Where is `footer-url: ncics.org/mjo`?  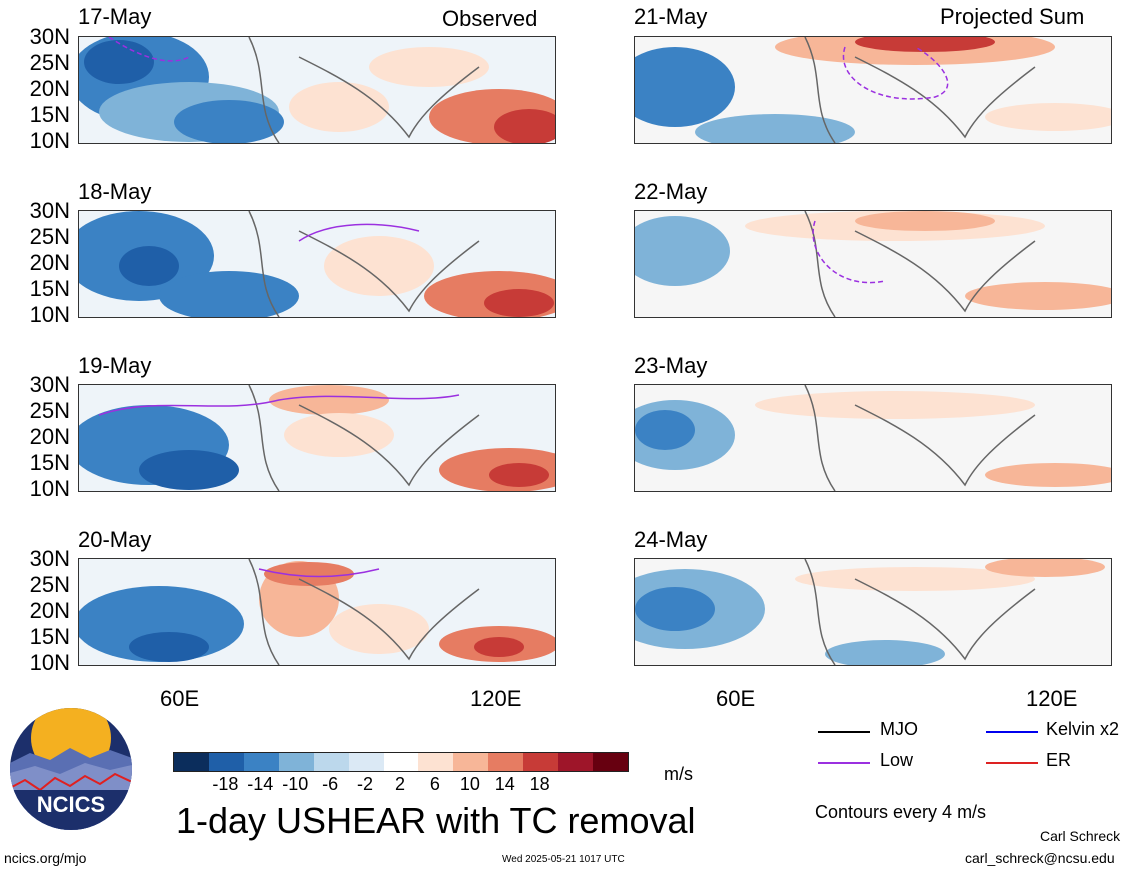 footer-url: ncics.org/mjo is located at coordinates (45, 858).